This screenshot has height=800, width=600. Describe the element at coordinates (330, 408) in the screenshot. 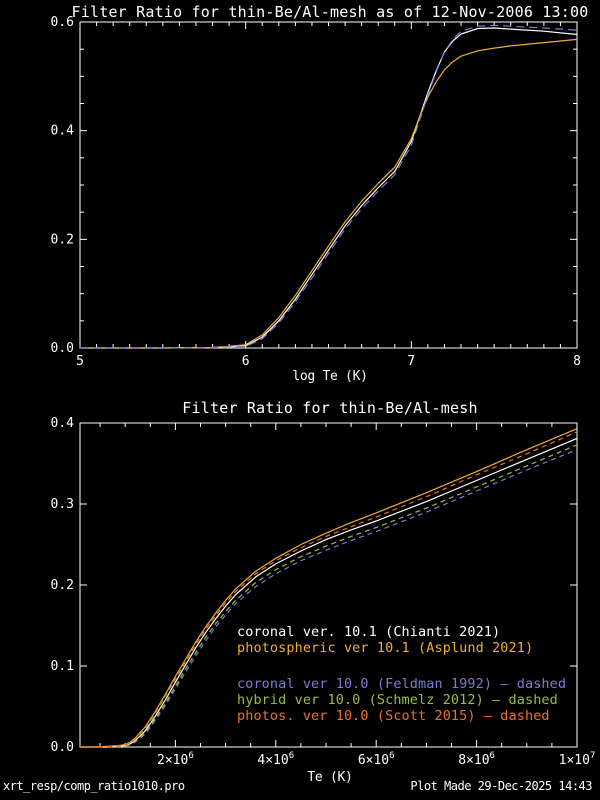

I see `bottom-chart-title: Filter Ratio for thin-Be/Al-mesh` at that location.